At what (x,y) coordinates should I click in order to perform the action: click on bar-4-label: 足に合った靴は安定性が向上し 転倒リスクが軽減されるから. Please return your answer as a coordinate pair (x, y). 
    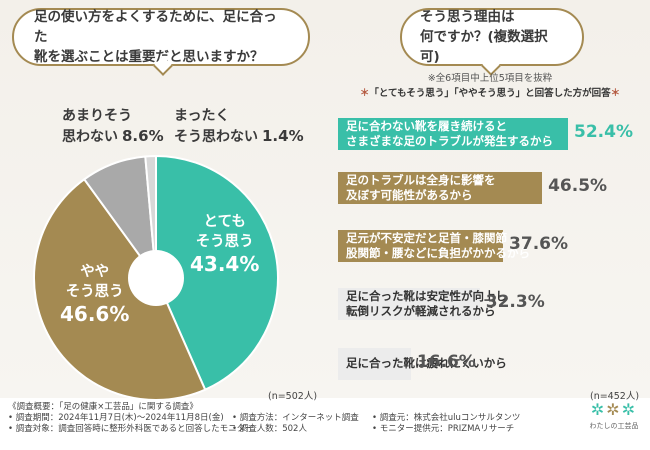
    Looking at the image, I should click on (426, 304).